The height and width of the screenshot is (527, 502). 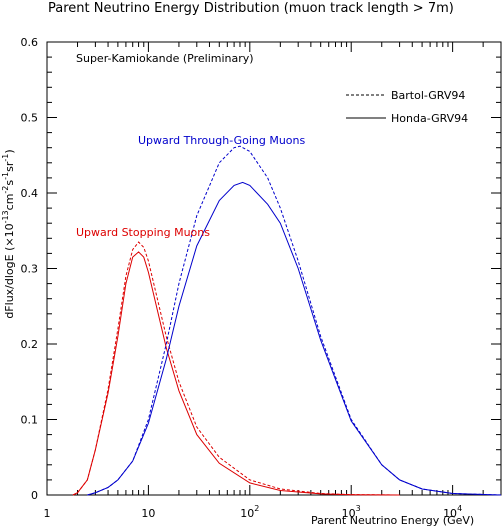 I want to click on chart-subtitle: Super-Kamiokande (Preliminary), so click(x=165, y=58).